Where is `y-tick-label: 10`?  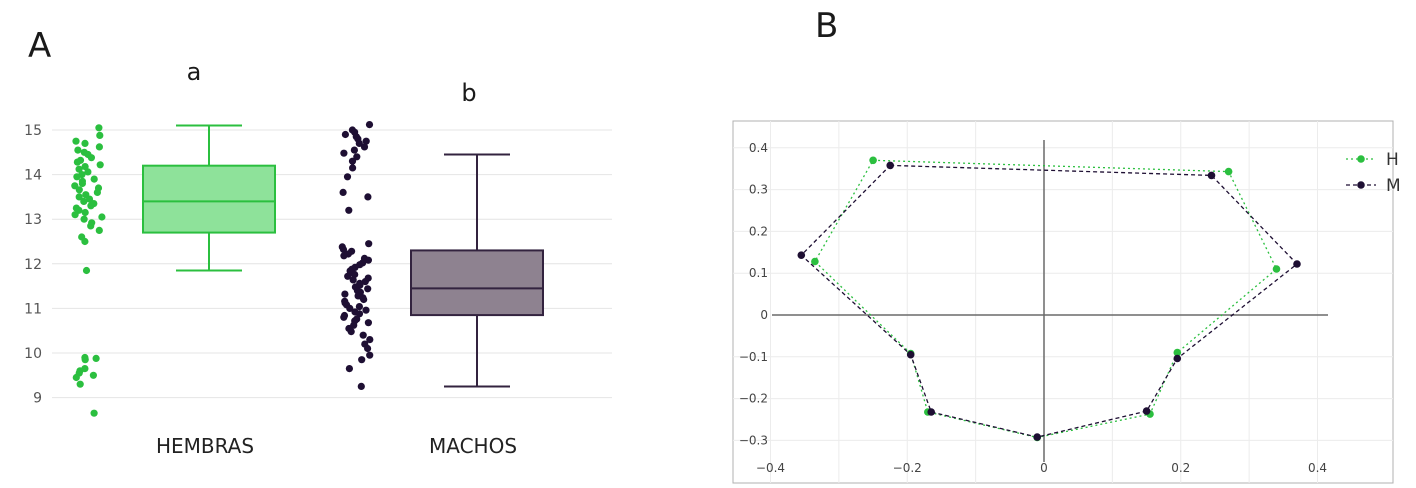
y-tick-label: 10 is located at coordinates (33, 354).